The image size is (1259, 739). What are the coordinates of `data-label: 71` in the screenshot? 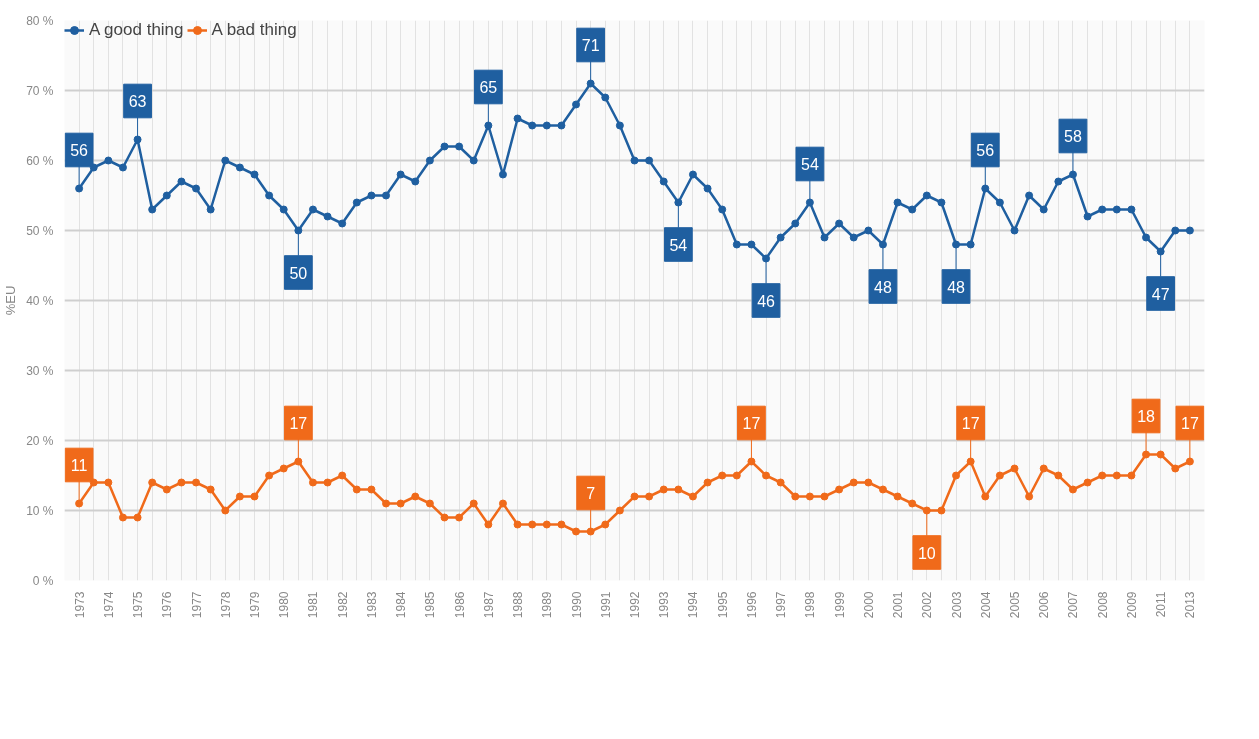 It's located at (590, 45).